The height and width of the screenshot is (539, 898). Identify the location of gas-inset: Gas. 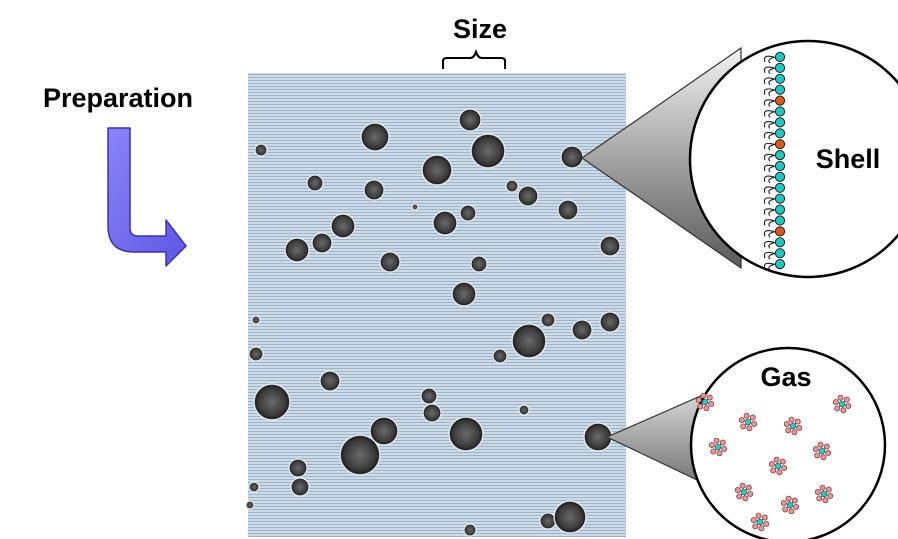
(788, 442).